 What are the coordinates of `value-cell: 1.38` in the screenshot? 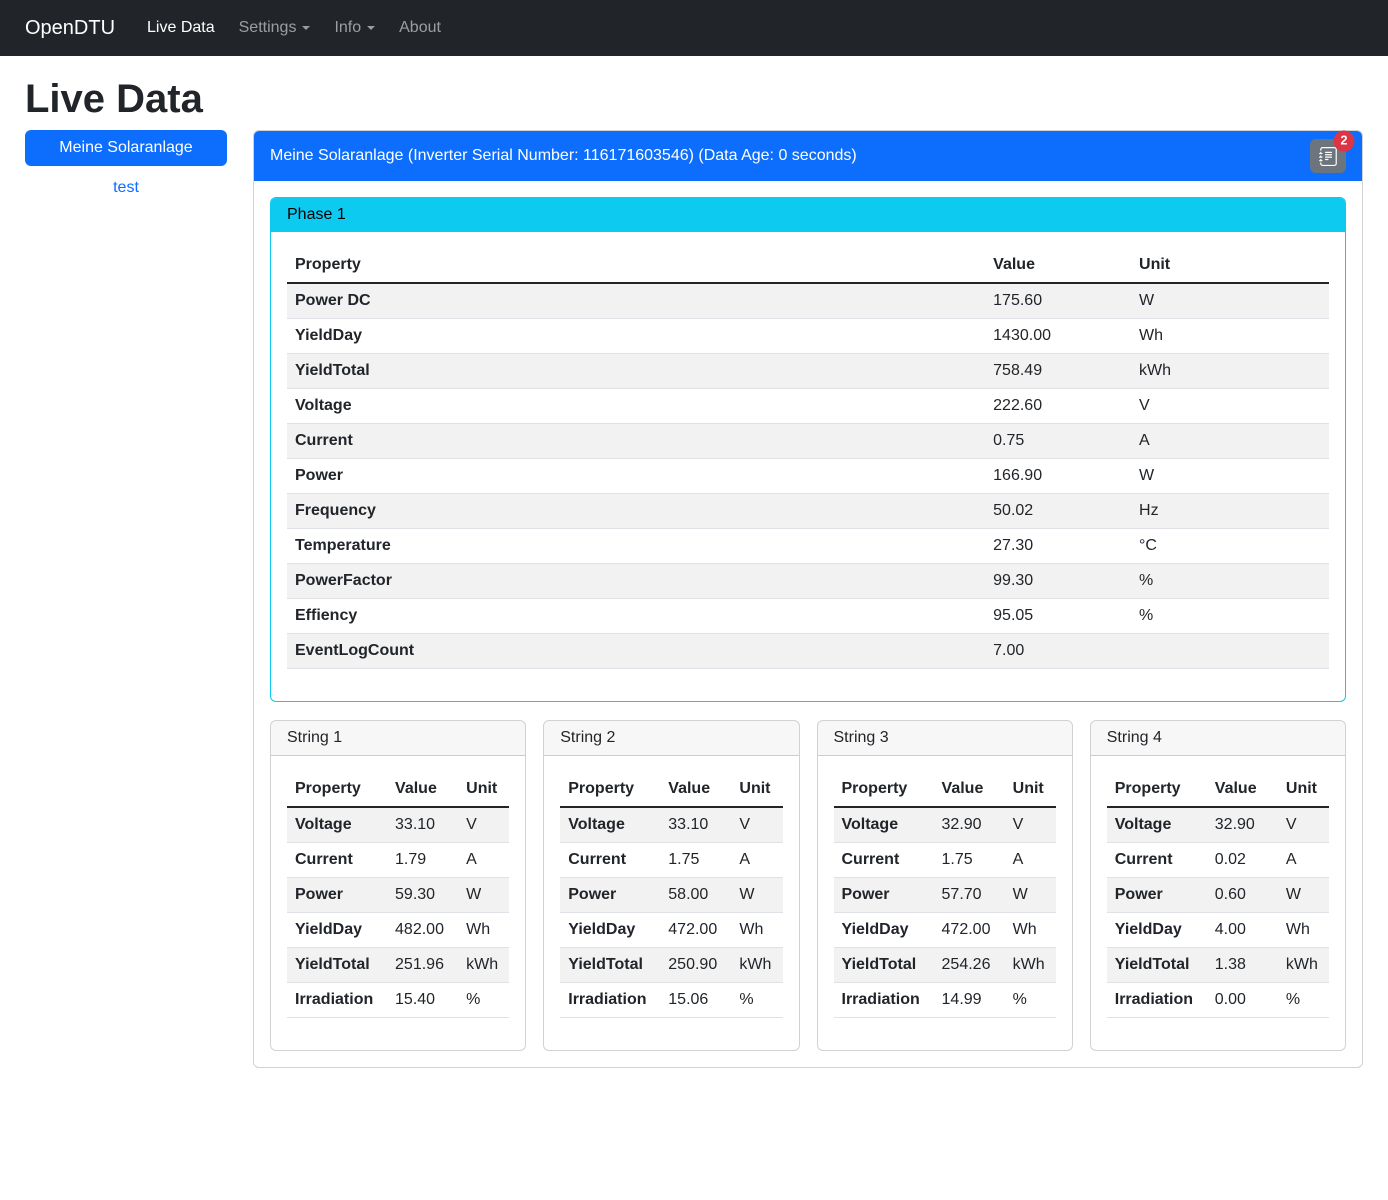 It's located at (1230, 964).